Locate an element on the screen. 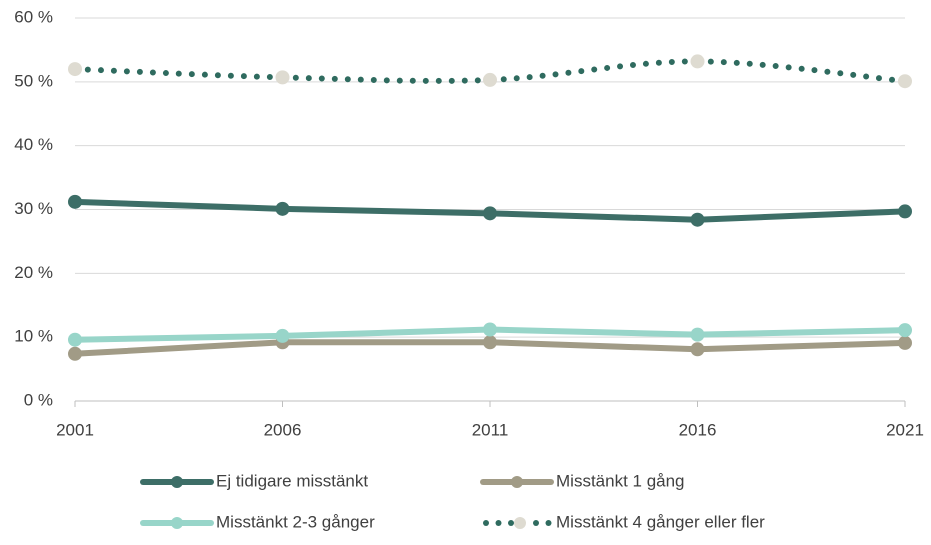  x-tick-label: 2001 is located at coordinates (75, 429).